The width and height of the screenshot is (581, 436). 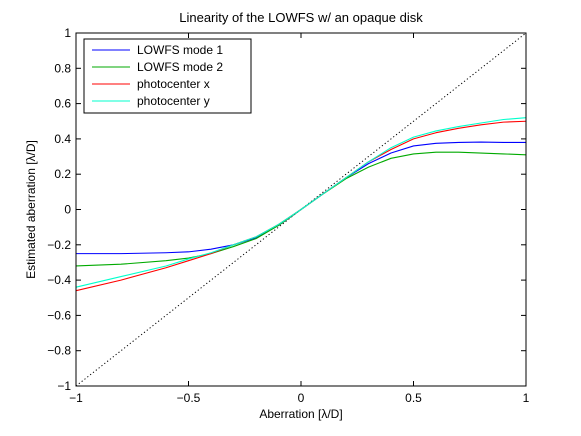 I want to click on legend-label: LOWFS mode 2, so click(x=180, y=67).